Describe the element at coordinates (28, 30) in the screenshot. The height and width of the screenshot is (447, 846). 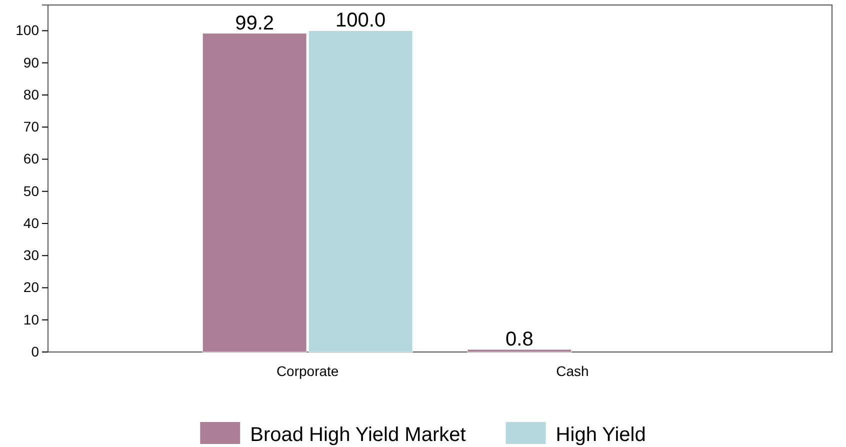
I see `y-tick-label: 100` at that location.